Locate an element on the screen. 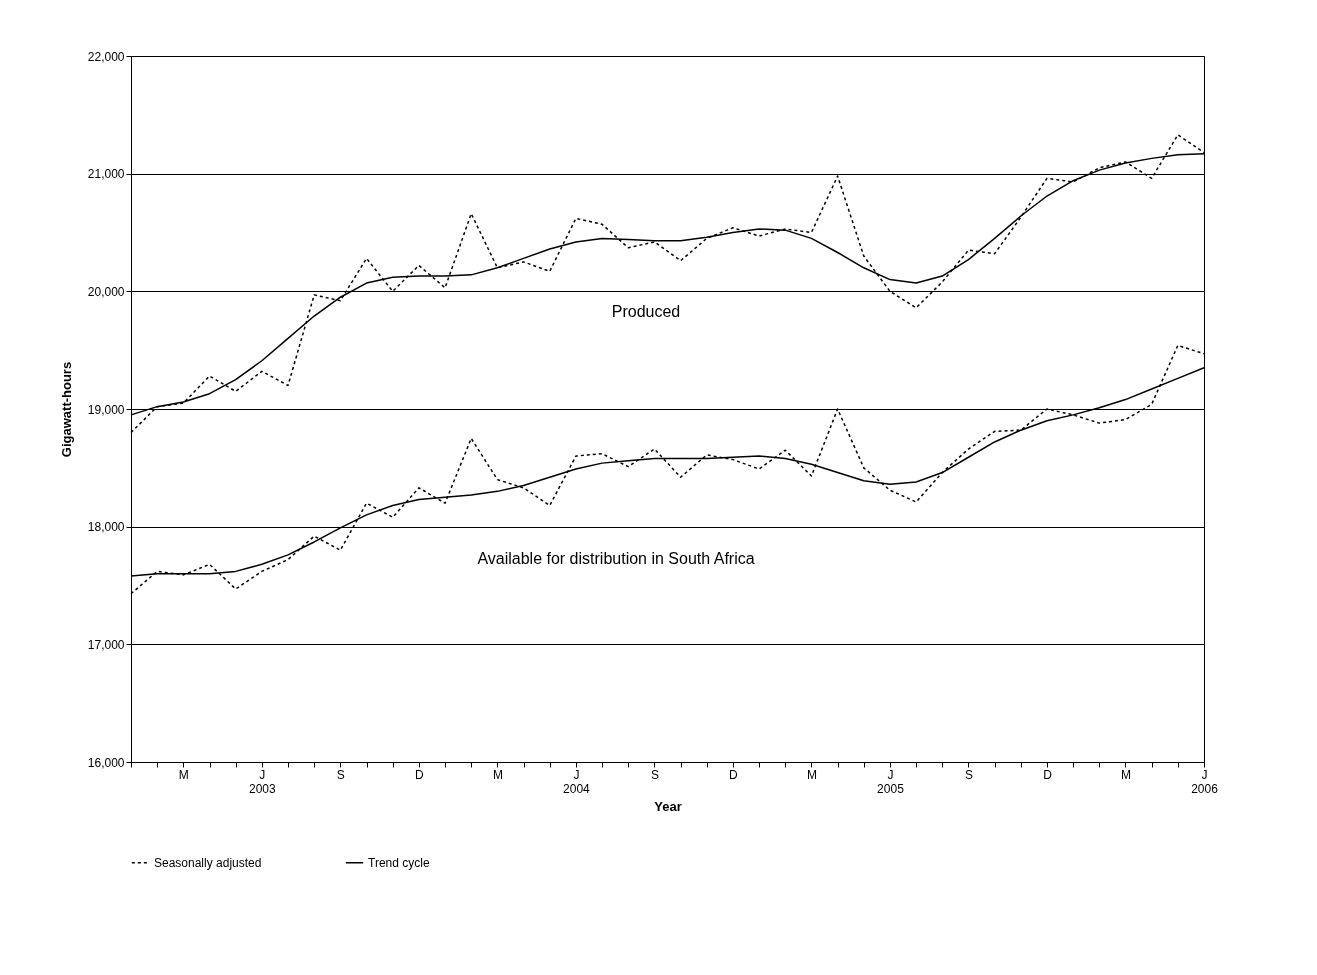 Image resolution: width=1317 pixels, height=975 pixels. x-tick-label: J 2005 is located at coordinates (891, 781).